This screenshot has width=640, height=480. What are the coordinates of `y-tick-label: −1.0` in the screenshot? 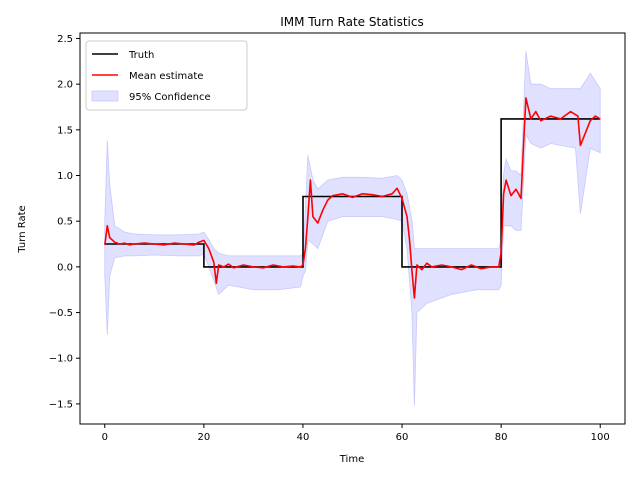 It's located at (61, 359).